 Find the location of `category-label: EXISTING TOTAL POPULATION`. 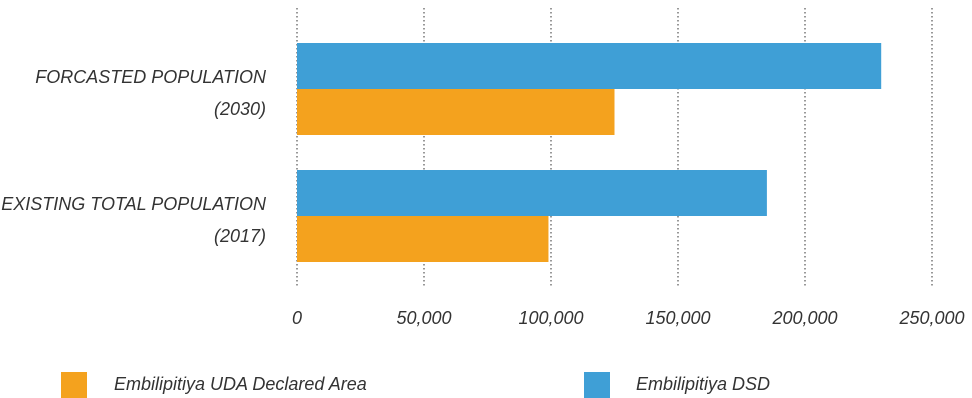

category-label: EXISTING TOTAL POPULATION is located at coordinates (134, 204).